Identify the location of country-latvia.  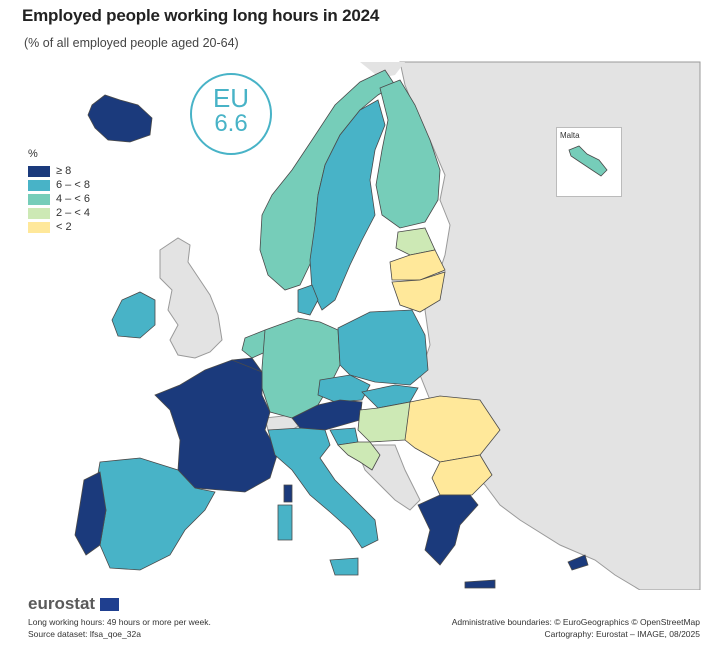
(417, 265).